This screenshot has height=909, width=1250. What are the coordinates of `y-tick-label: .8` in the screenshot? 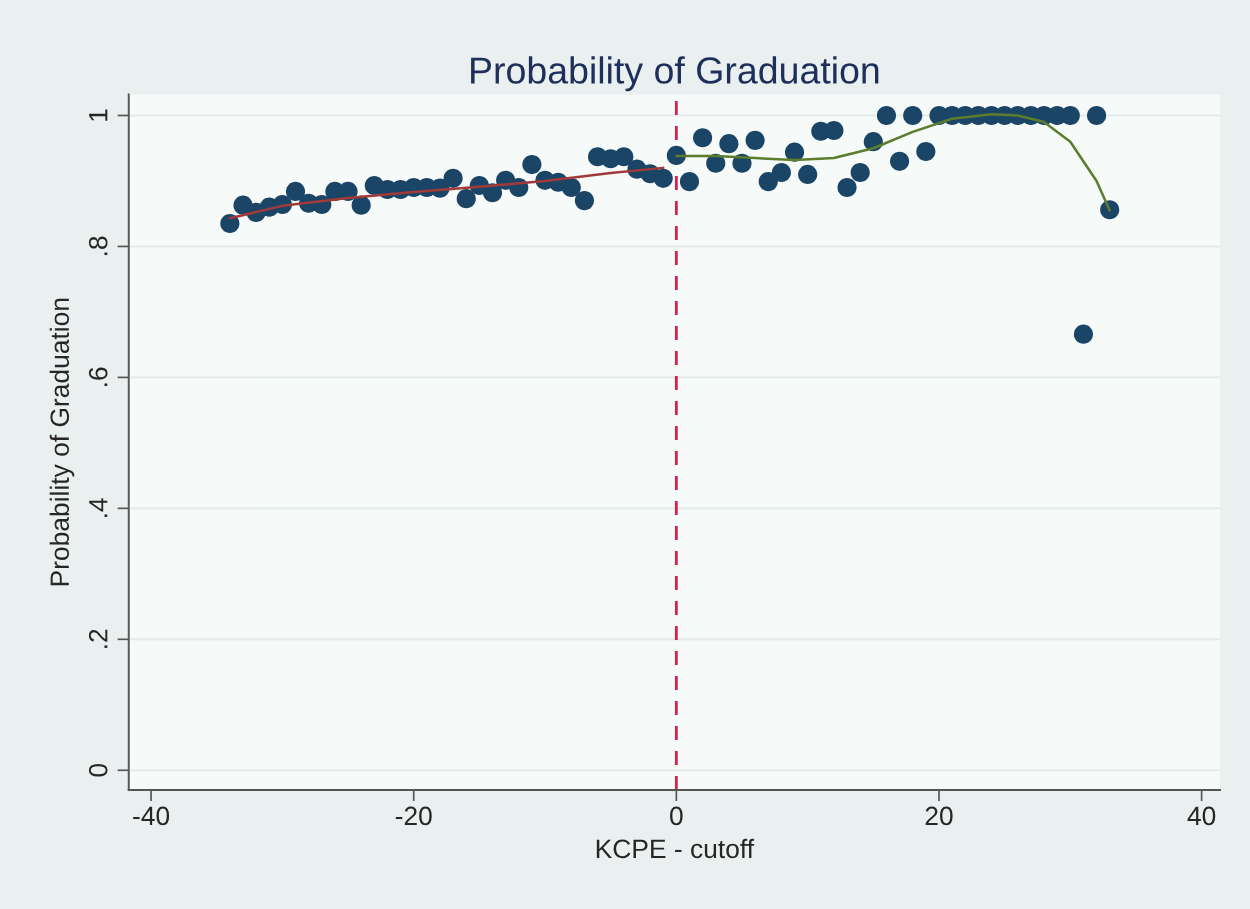 It's located at (98, 246).